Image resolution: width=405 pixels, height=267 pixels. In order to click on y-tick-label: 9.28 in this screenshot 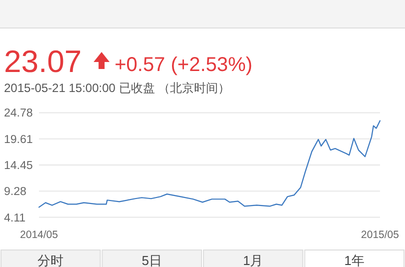, I will do `click(15, 192)`.